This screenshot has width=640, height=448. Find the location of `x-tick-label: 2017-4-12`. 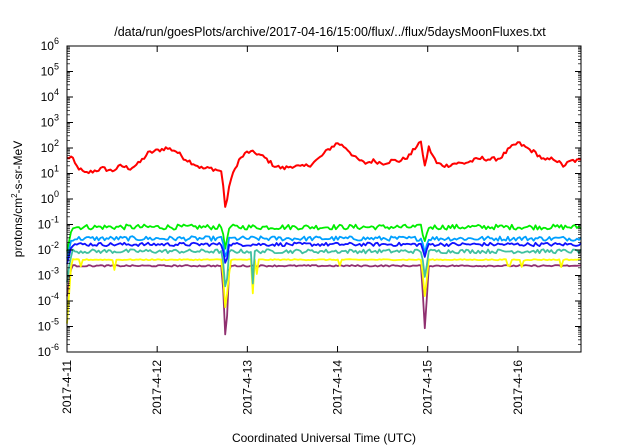

x-tick-label: 2017-4-12 is located at coordinates (157, 387).